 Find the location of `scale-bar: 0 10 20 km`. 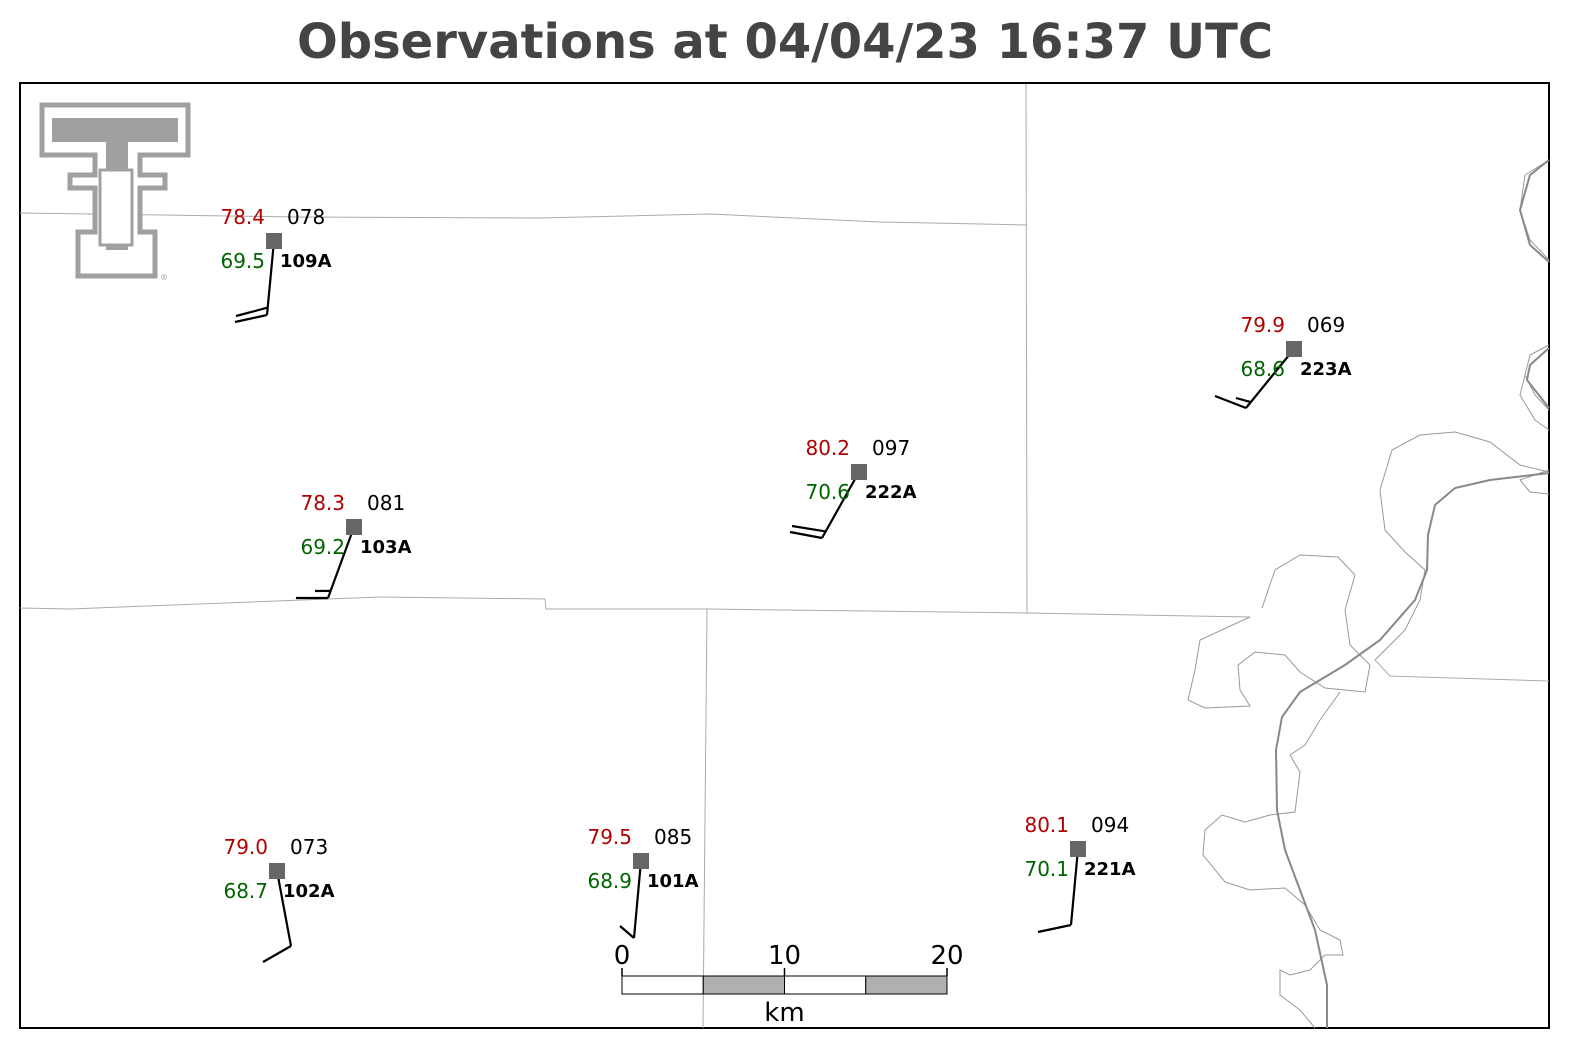

scale-bar: 0 10 20 km is located at coordinates (789, 984).